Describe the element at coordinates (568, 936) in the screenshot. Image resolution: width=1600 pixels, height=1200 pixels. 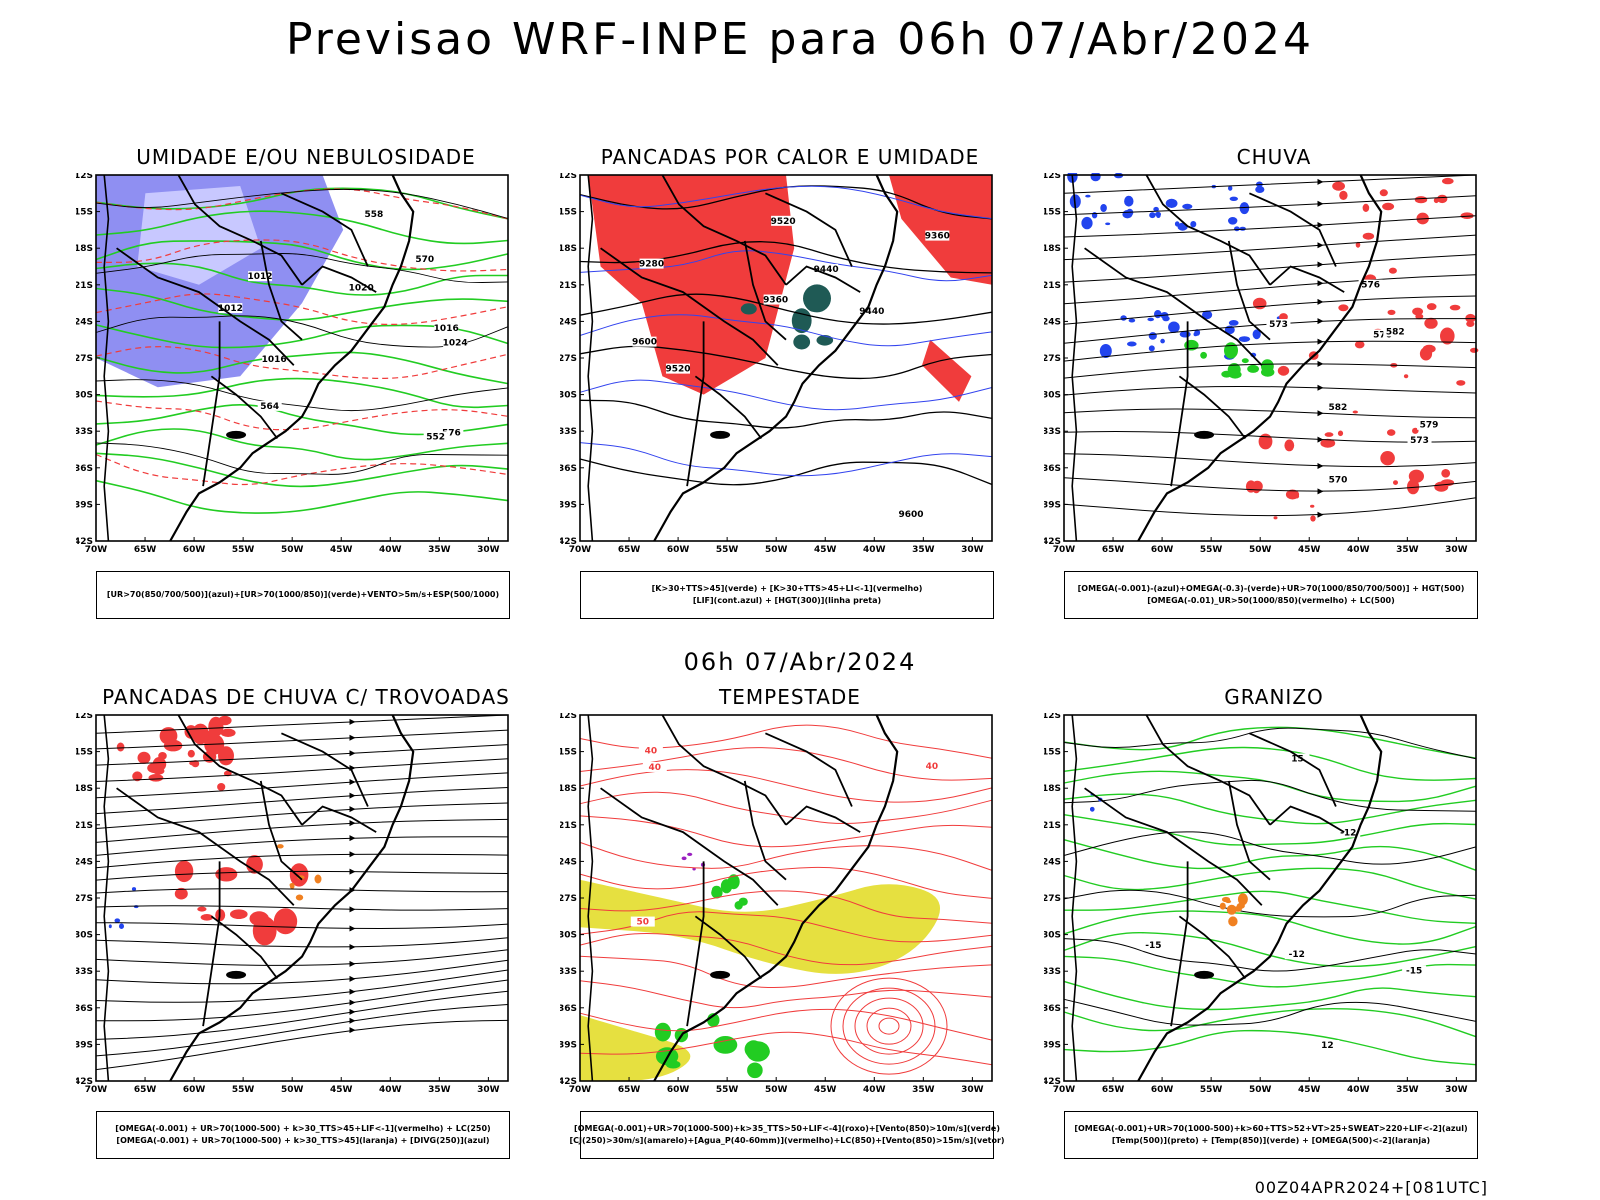
I see `lat-tick-label: 30S` at that location.